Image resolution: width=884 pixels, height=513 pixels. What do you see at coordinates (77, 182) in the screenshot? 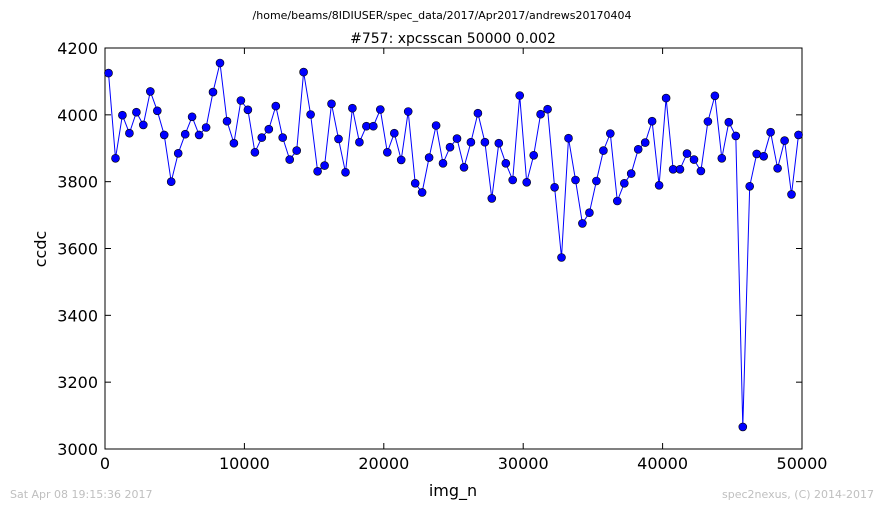
I see `y-tick-label: 3800` at bounding box center [77, 182].